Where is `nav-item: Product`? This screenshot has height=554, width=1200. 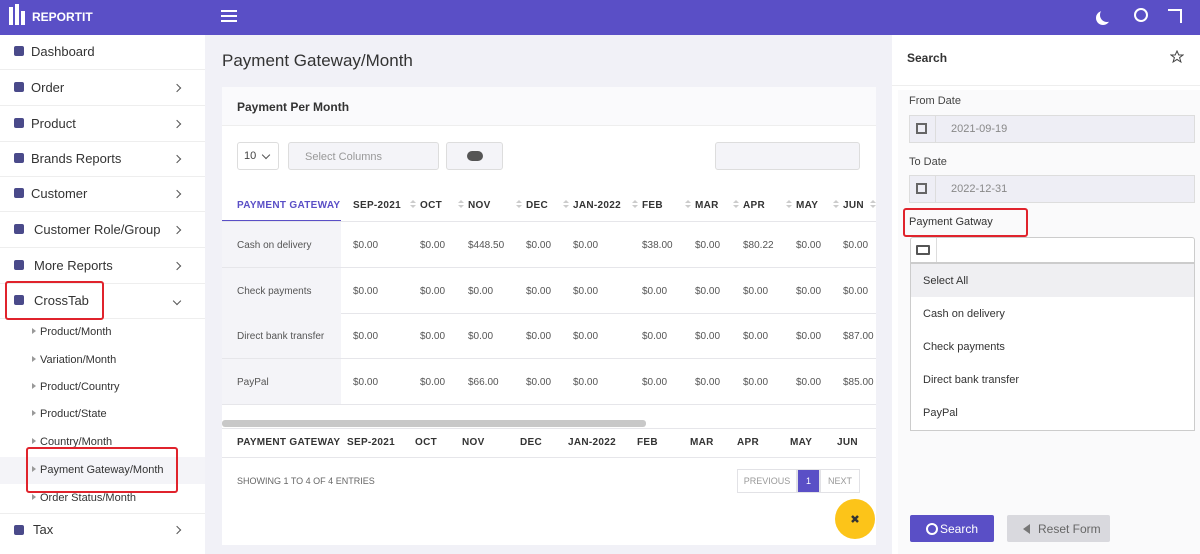
nav-item: Product is located at coordinates (53, 123).